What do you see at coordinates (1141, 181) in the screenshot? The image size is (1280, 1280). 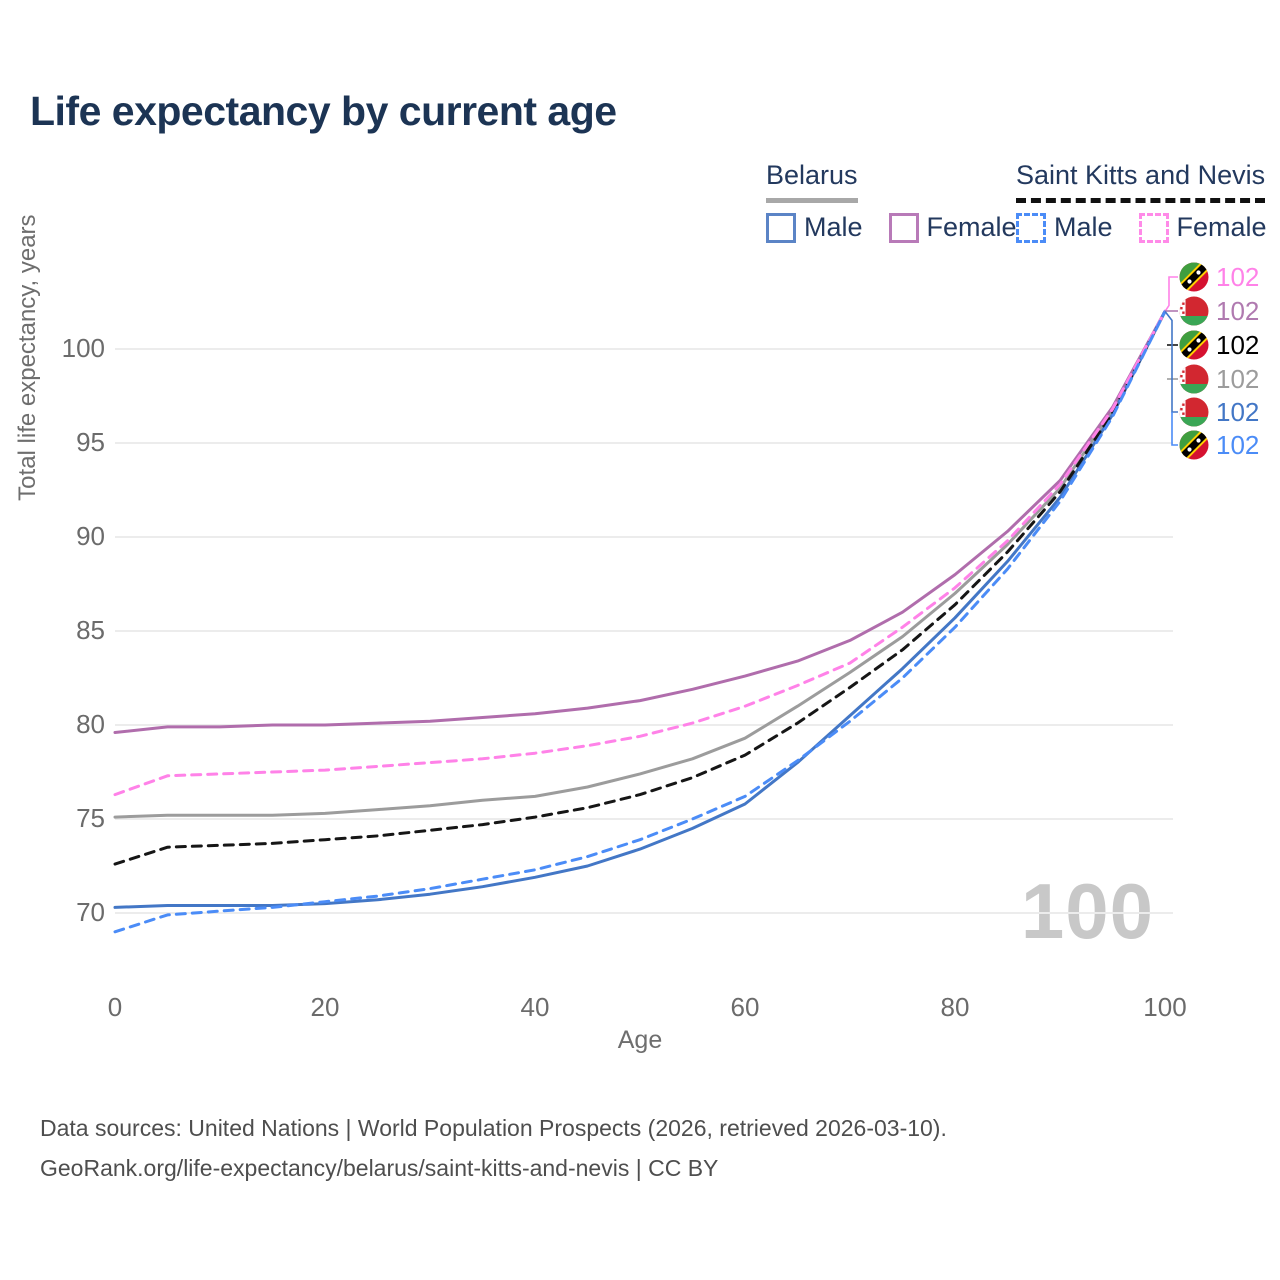 I see `legend-country-saint-kitts-and-nevis: Saint Kitts and Nevis` at bounding box center [1141, 181].